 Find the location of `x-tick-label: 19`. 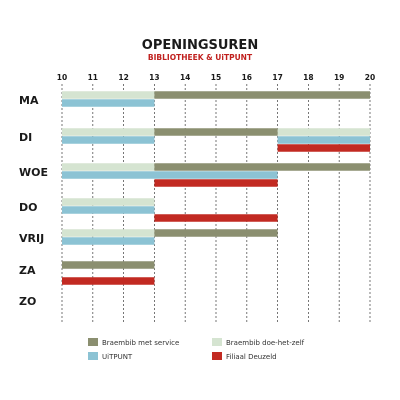

x-tick-label: 19 is located at coordinates (339, 77).